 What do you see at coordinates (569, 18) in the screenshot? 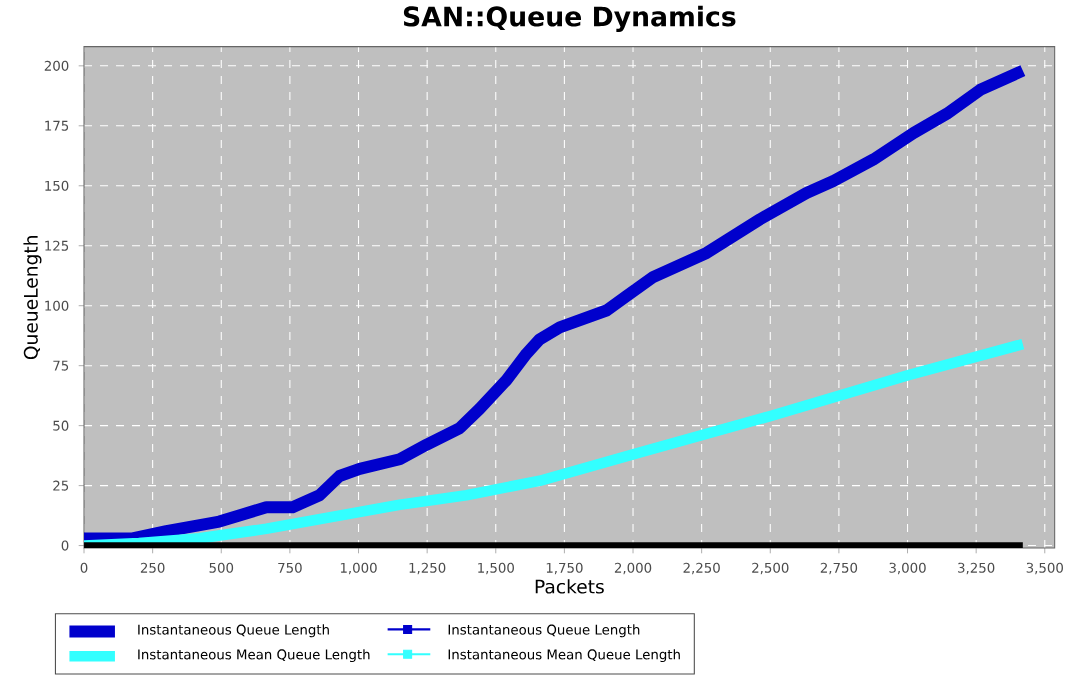
I see `chart-title: SAN::Queue Dynamics` at bounding box center [569, 18].